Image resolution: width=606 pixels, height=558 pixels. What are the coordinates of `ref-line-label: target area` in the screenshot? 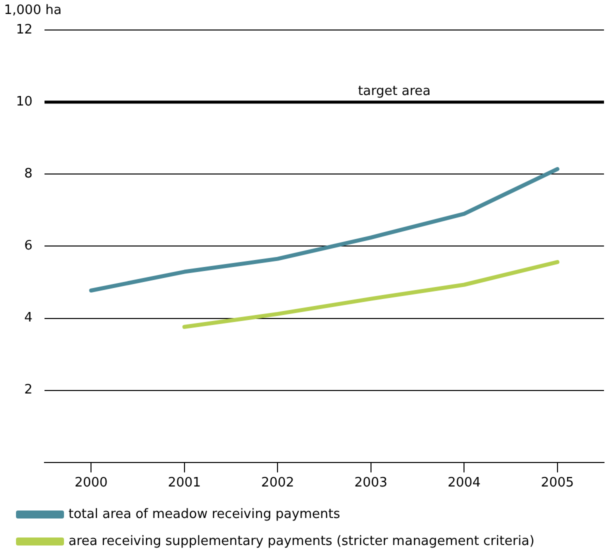 It's located at (394, 91).